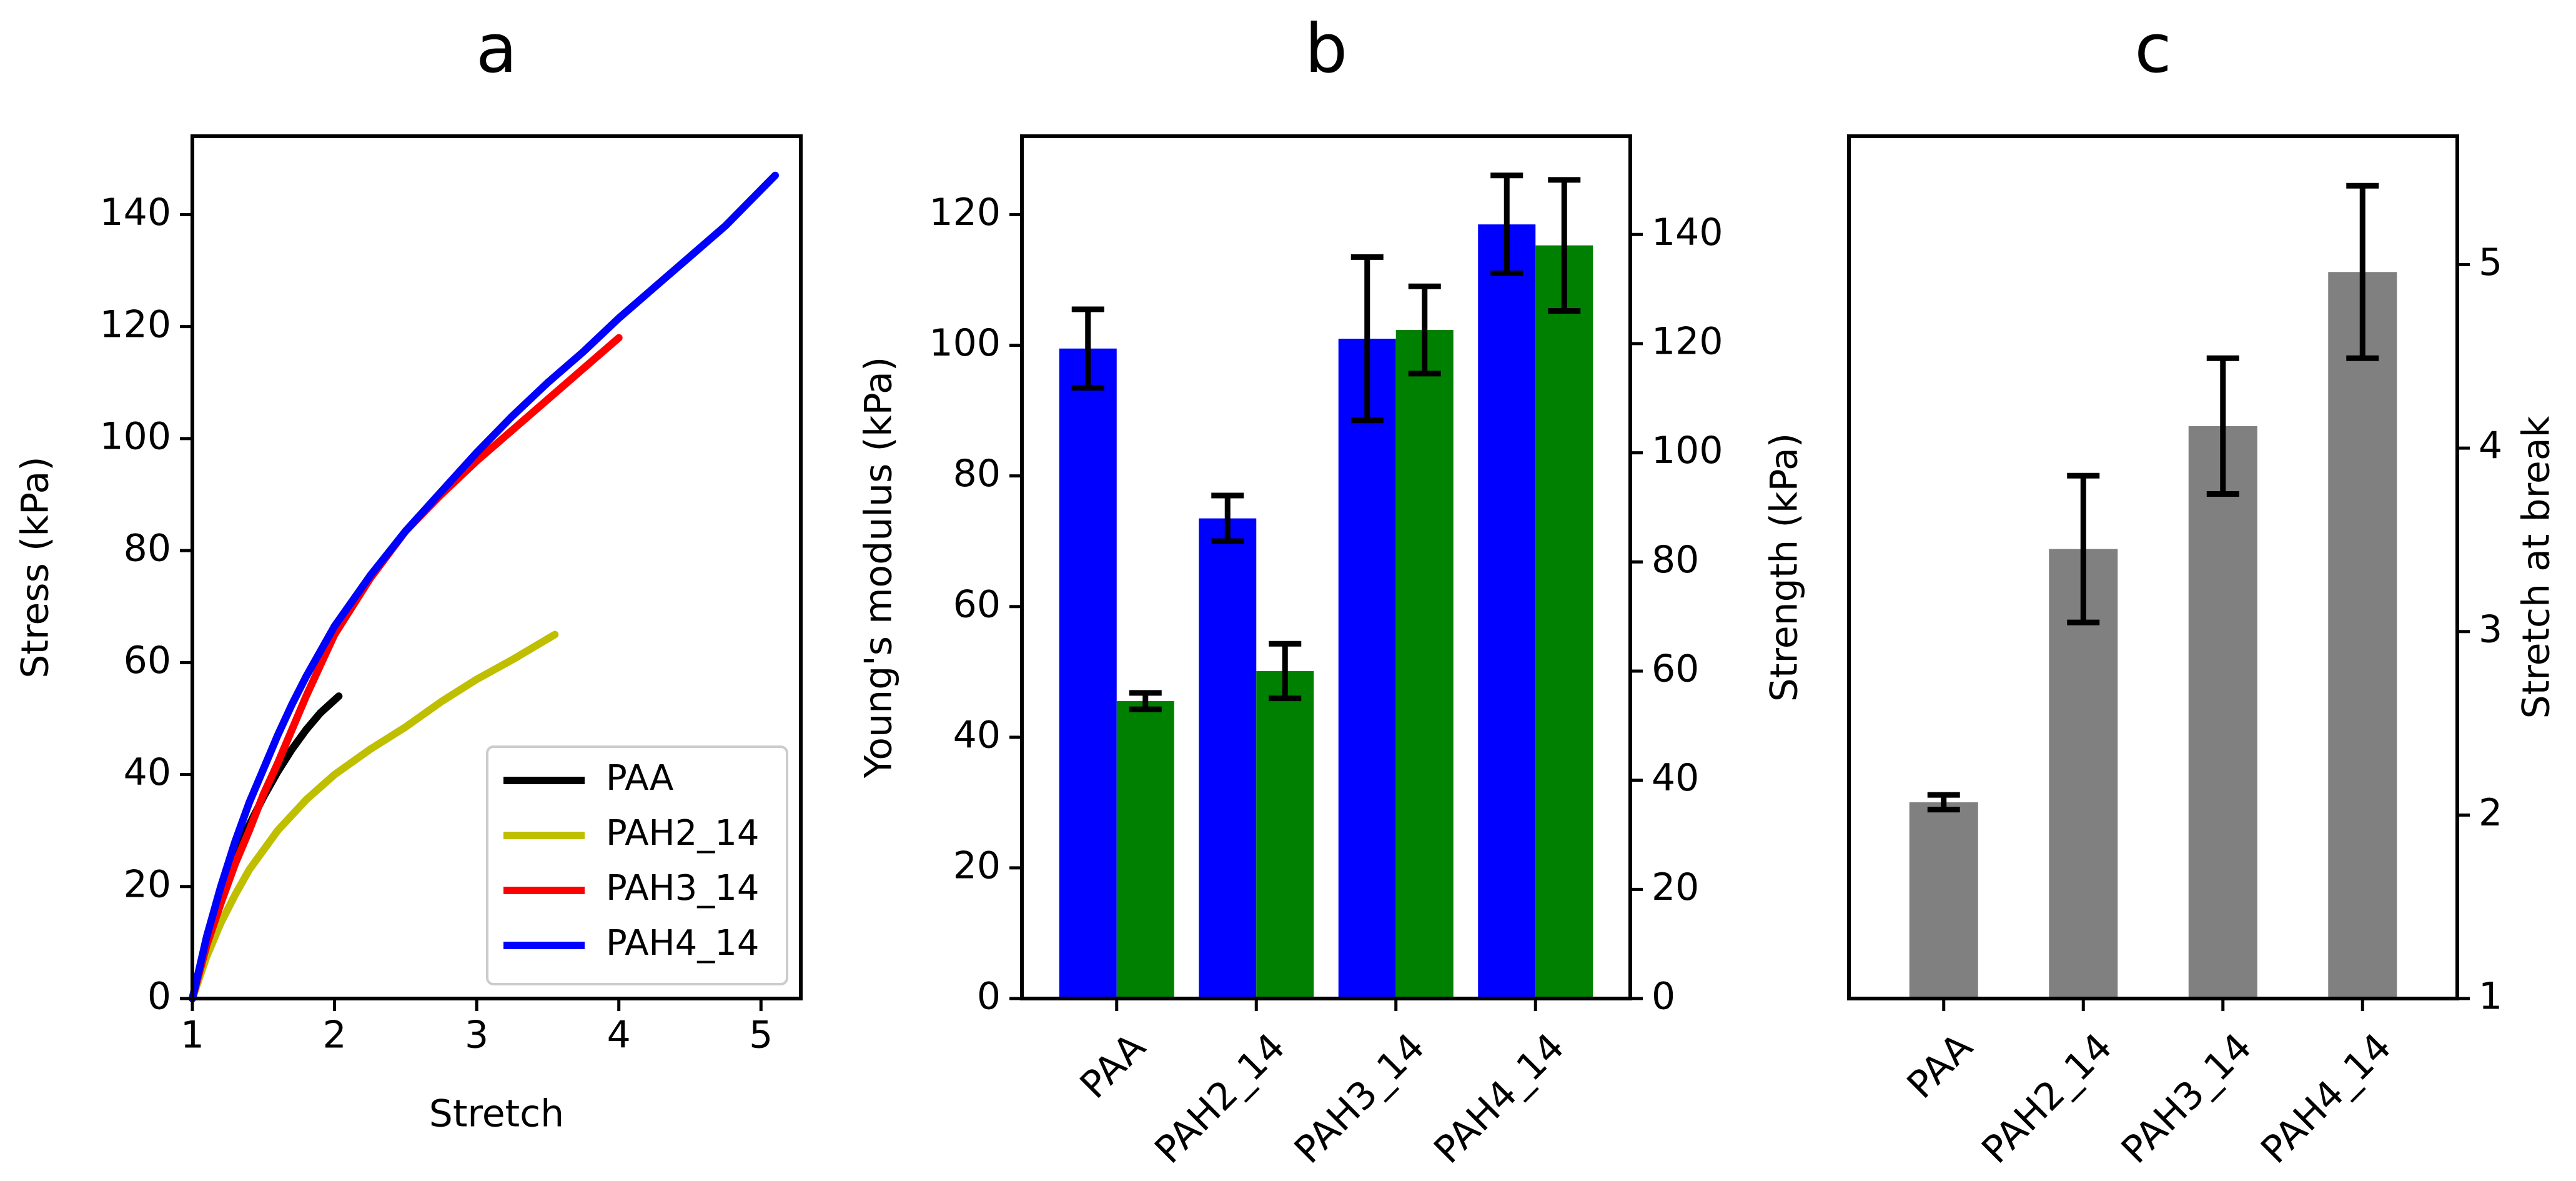 Image resolution: width=2576 pixels, height=1181 pixels. I want to click on panel-b-label: b, so click(1326, 49).